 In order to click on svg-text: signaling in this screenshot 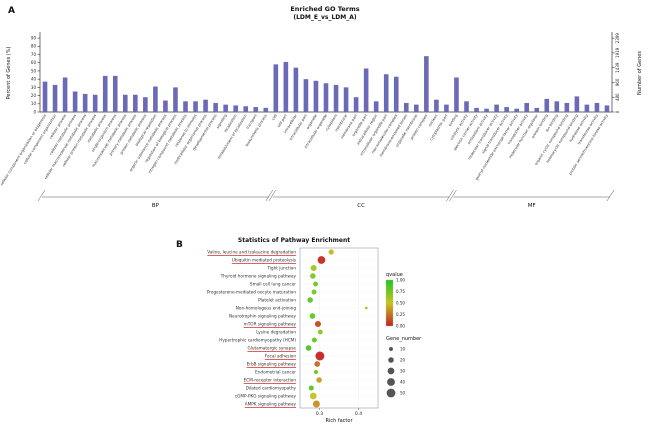, I will do `click(222, 122)`.